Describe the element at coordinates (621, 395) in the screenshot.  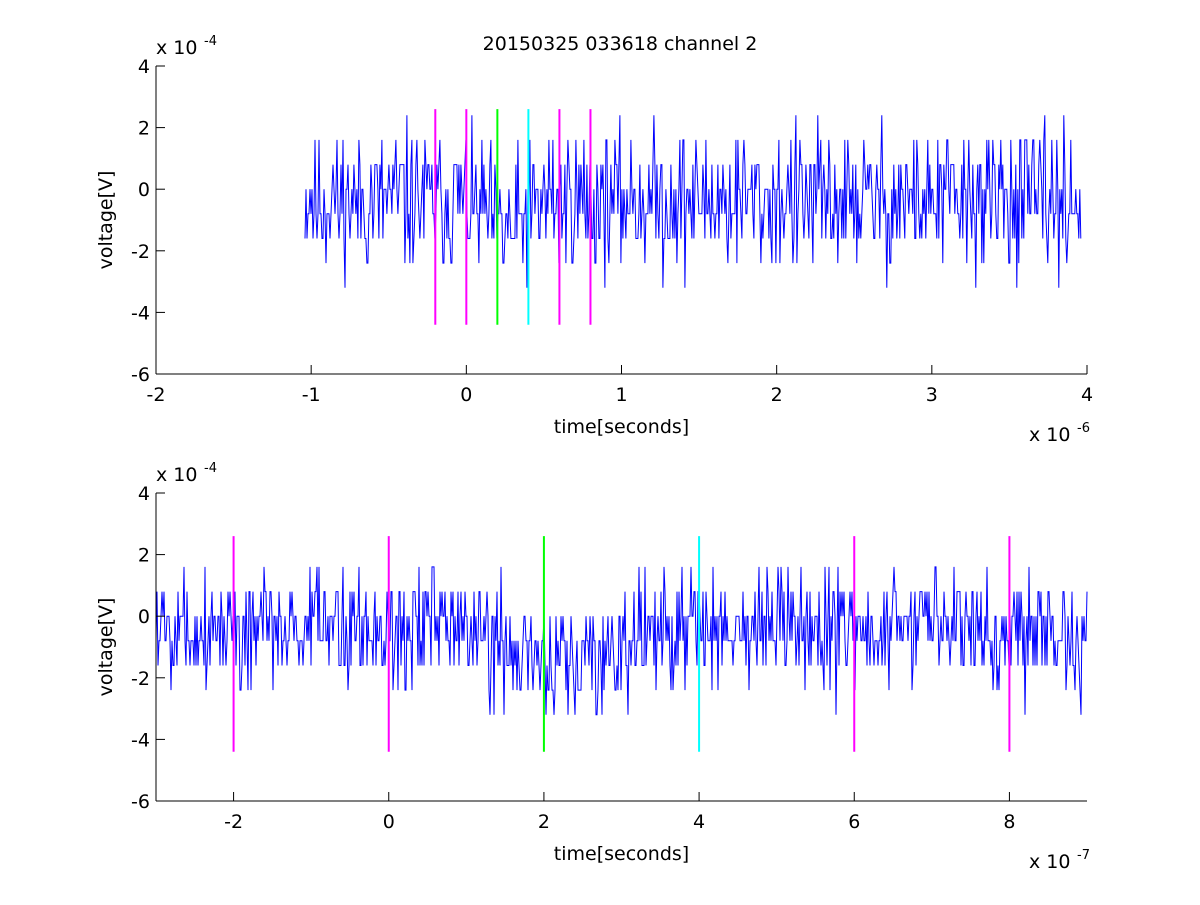
I see `x-tick-label: 1` at that location.